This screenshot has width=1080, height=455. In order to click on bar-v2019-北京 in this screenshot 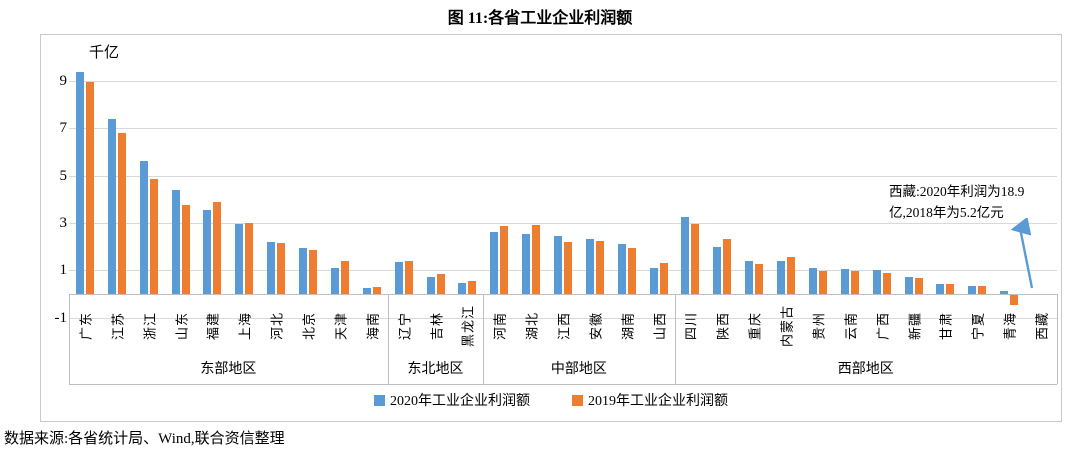, I will do `click(313, 272)`.